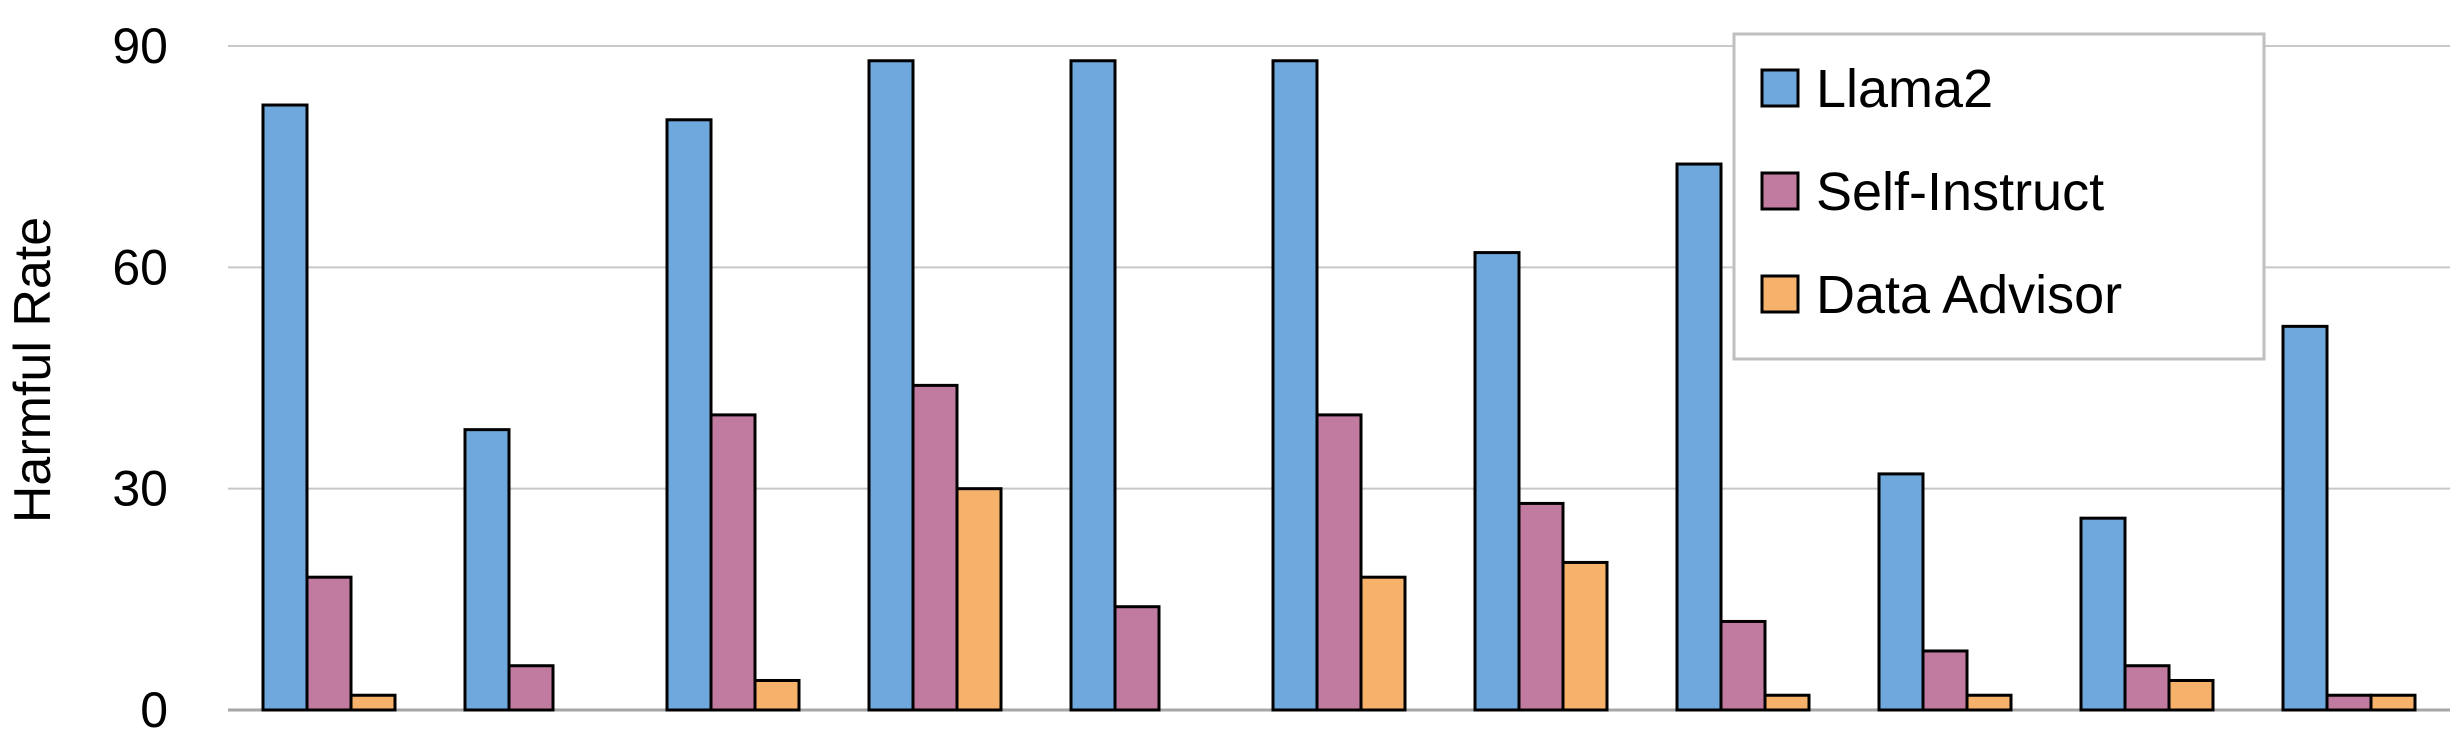 The width and height of the screenshot is (2464, 735). I want to click on legend-label-data-advisor: Data Advisor, so click(1969, 295).